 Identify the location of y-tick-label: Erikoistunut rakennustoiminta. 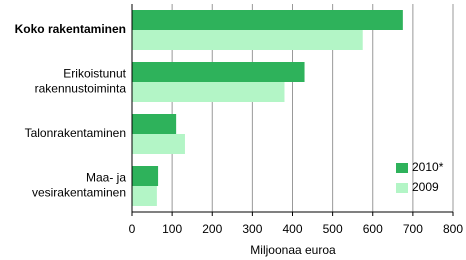
(81, 81).